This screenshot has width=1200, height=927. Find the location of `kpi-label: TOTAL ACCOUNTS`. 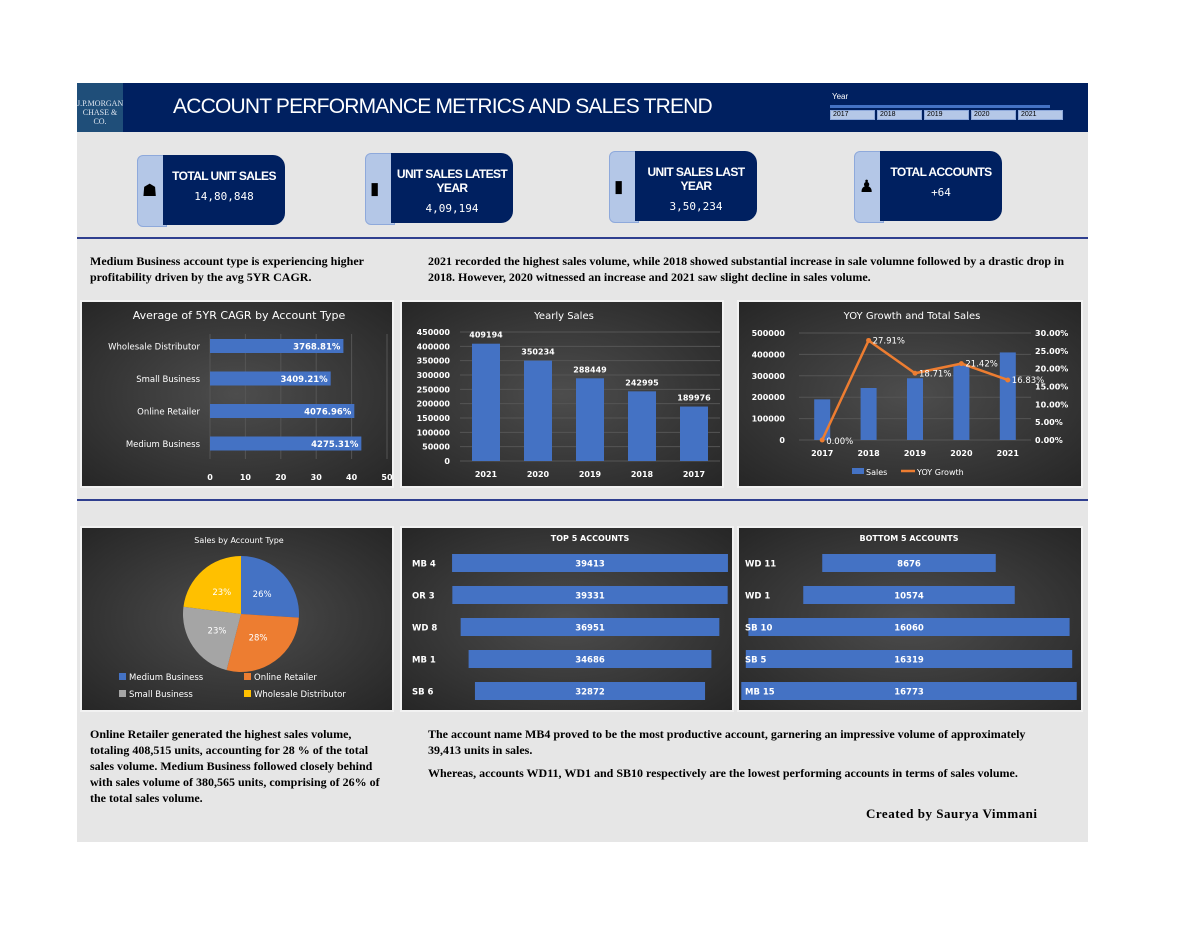

kpi-label: TOTAL ACCOUNTS is located at coordinates (941, 172).